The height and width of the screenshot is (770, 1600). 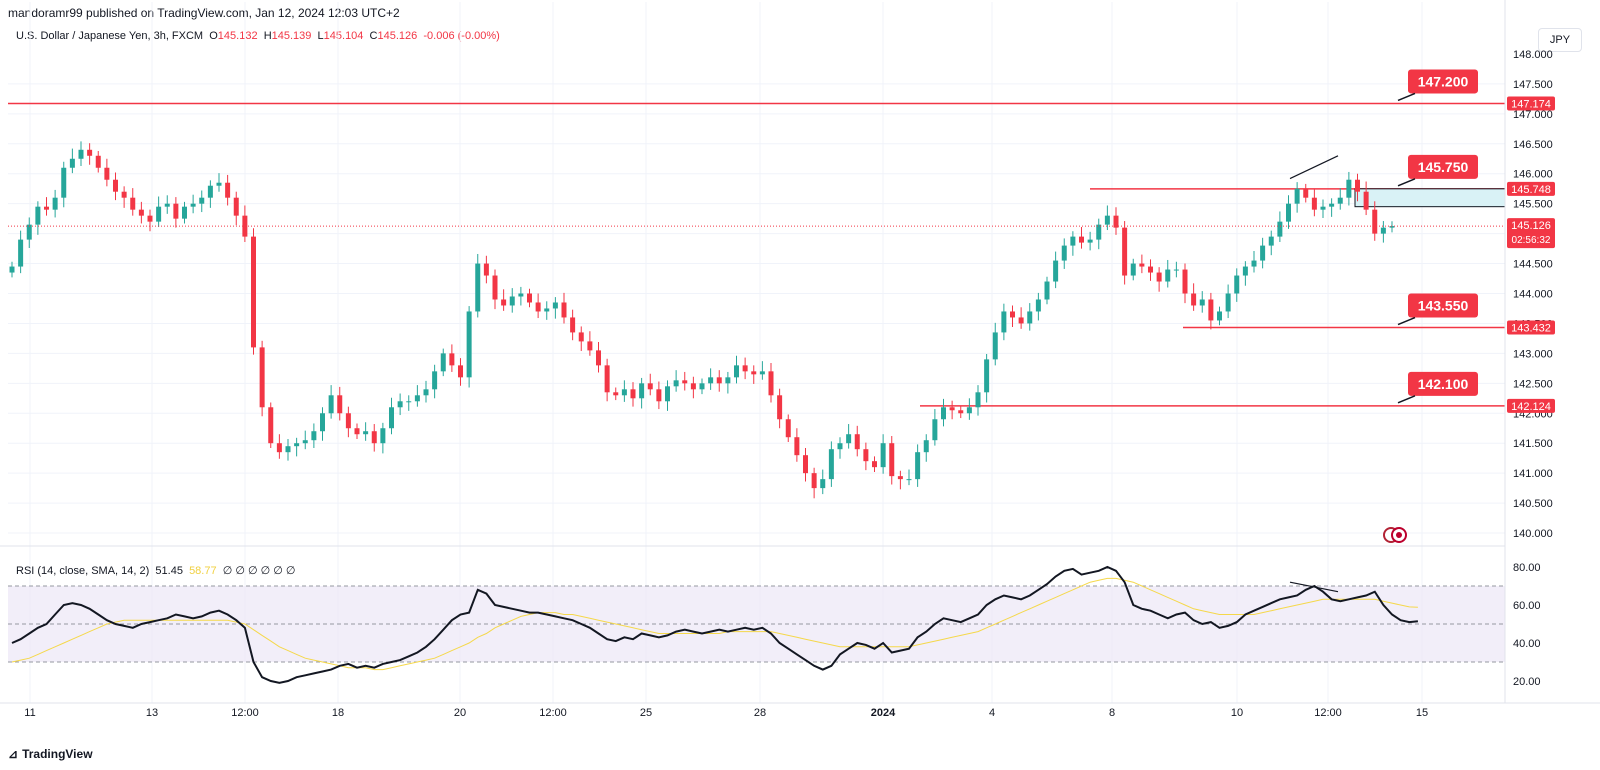 I want to click on level-axis-label: 147.174, so click(x=1531, y=104).